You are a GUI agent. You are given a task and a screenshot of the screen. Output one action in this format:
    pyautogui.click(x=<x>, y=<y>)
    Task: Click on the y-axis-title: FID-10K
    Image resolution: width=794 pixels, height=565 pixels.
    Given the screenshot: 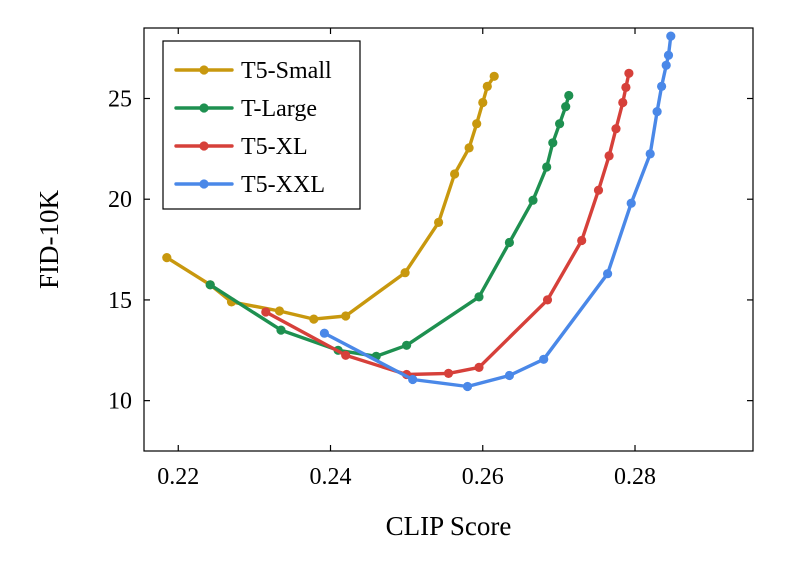 What is the action you would take?
    pyautogui.click(x=49, y=239)
    